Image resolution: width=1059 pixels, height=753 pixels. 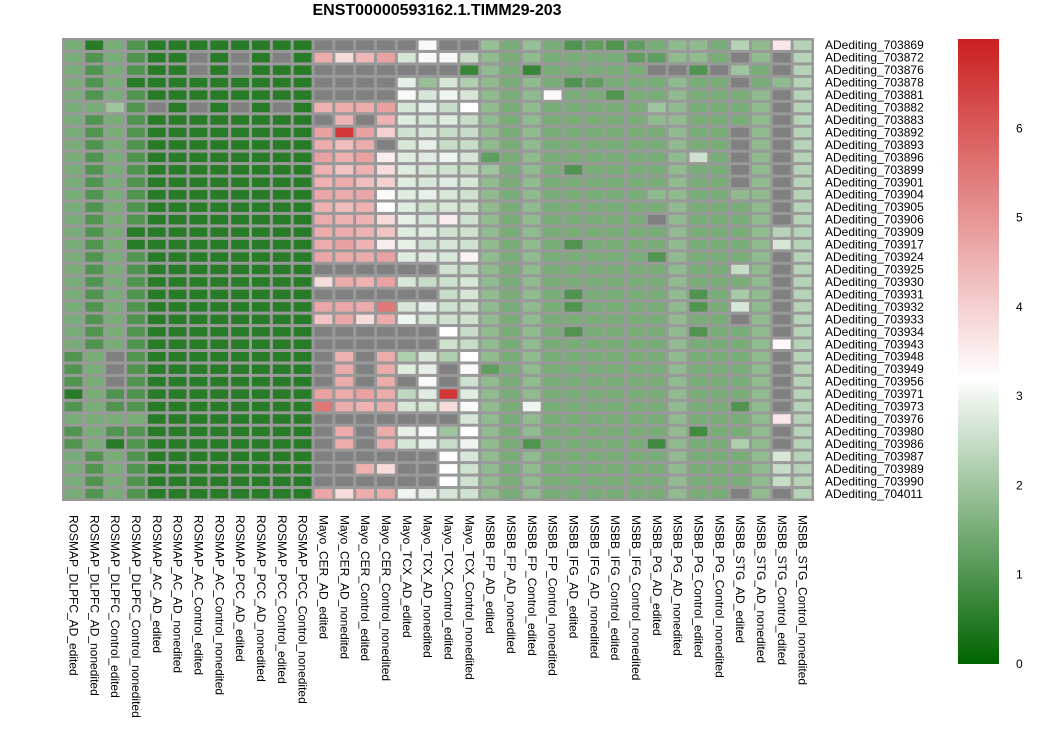 I want to click on column-label: ROSMAP_AC_Control_edited, so click(x=198, y=595).